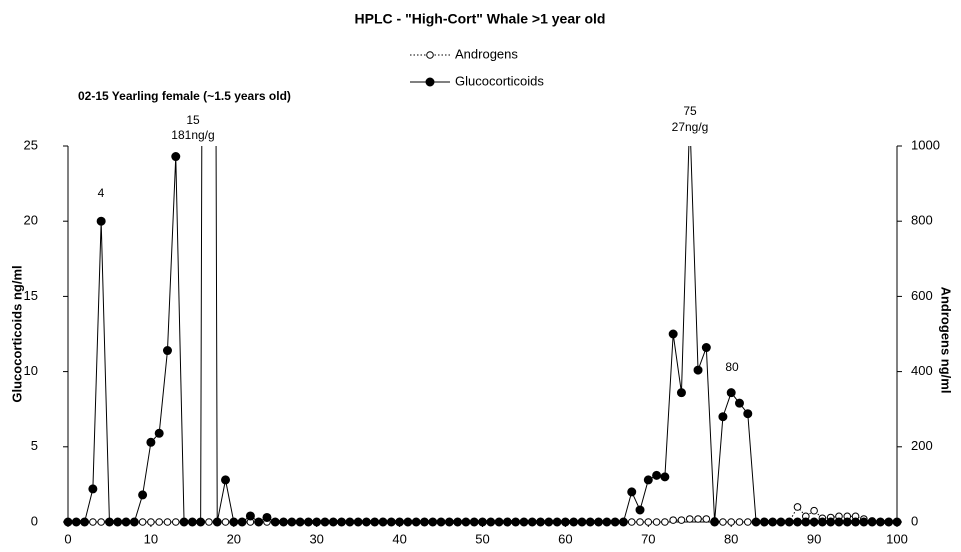 The width and height of the screenshot is (961, 552). I want to click on legend-marker, so click(430, 55).